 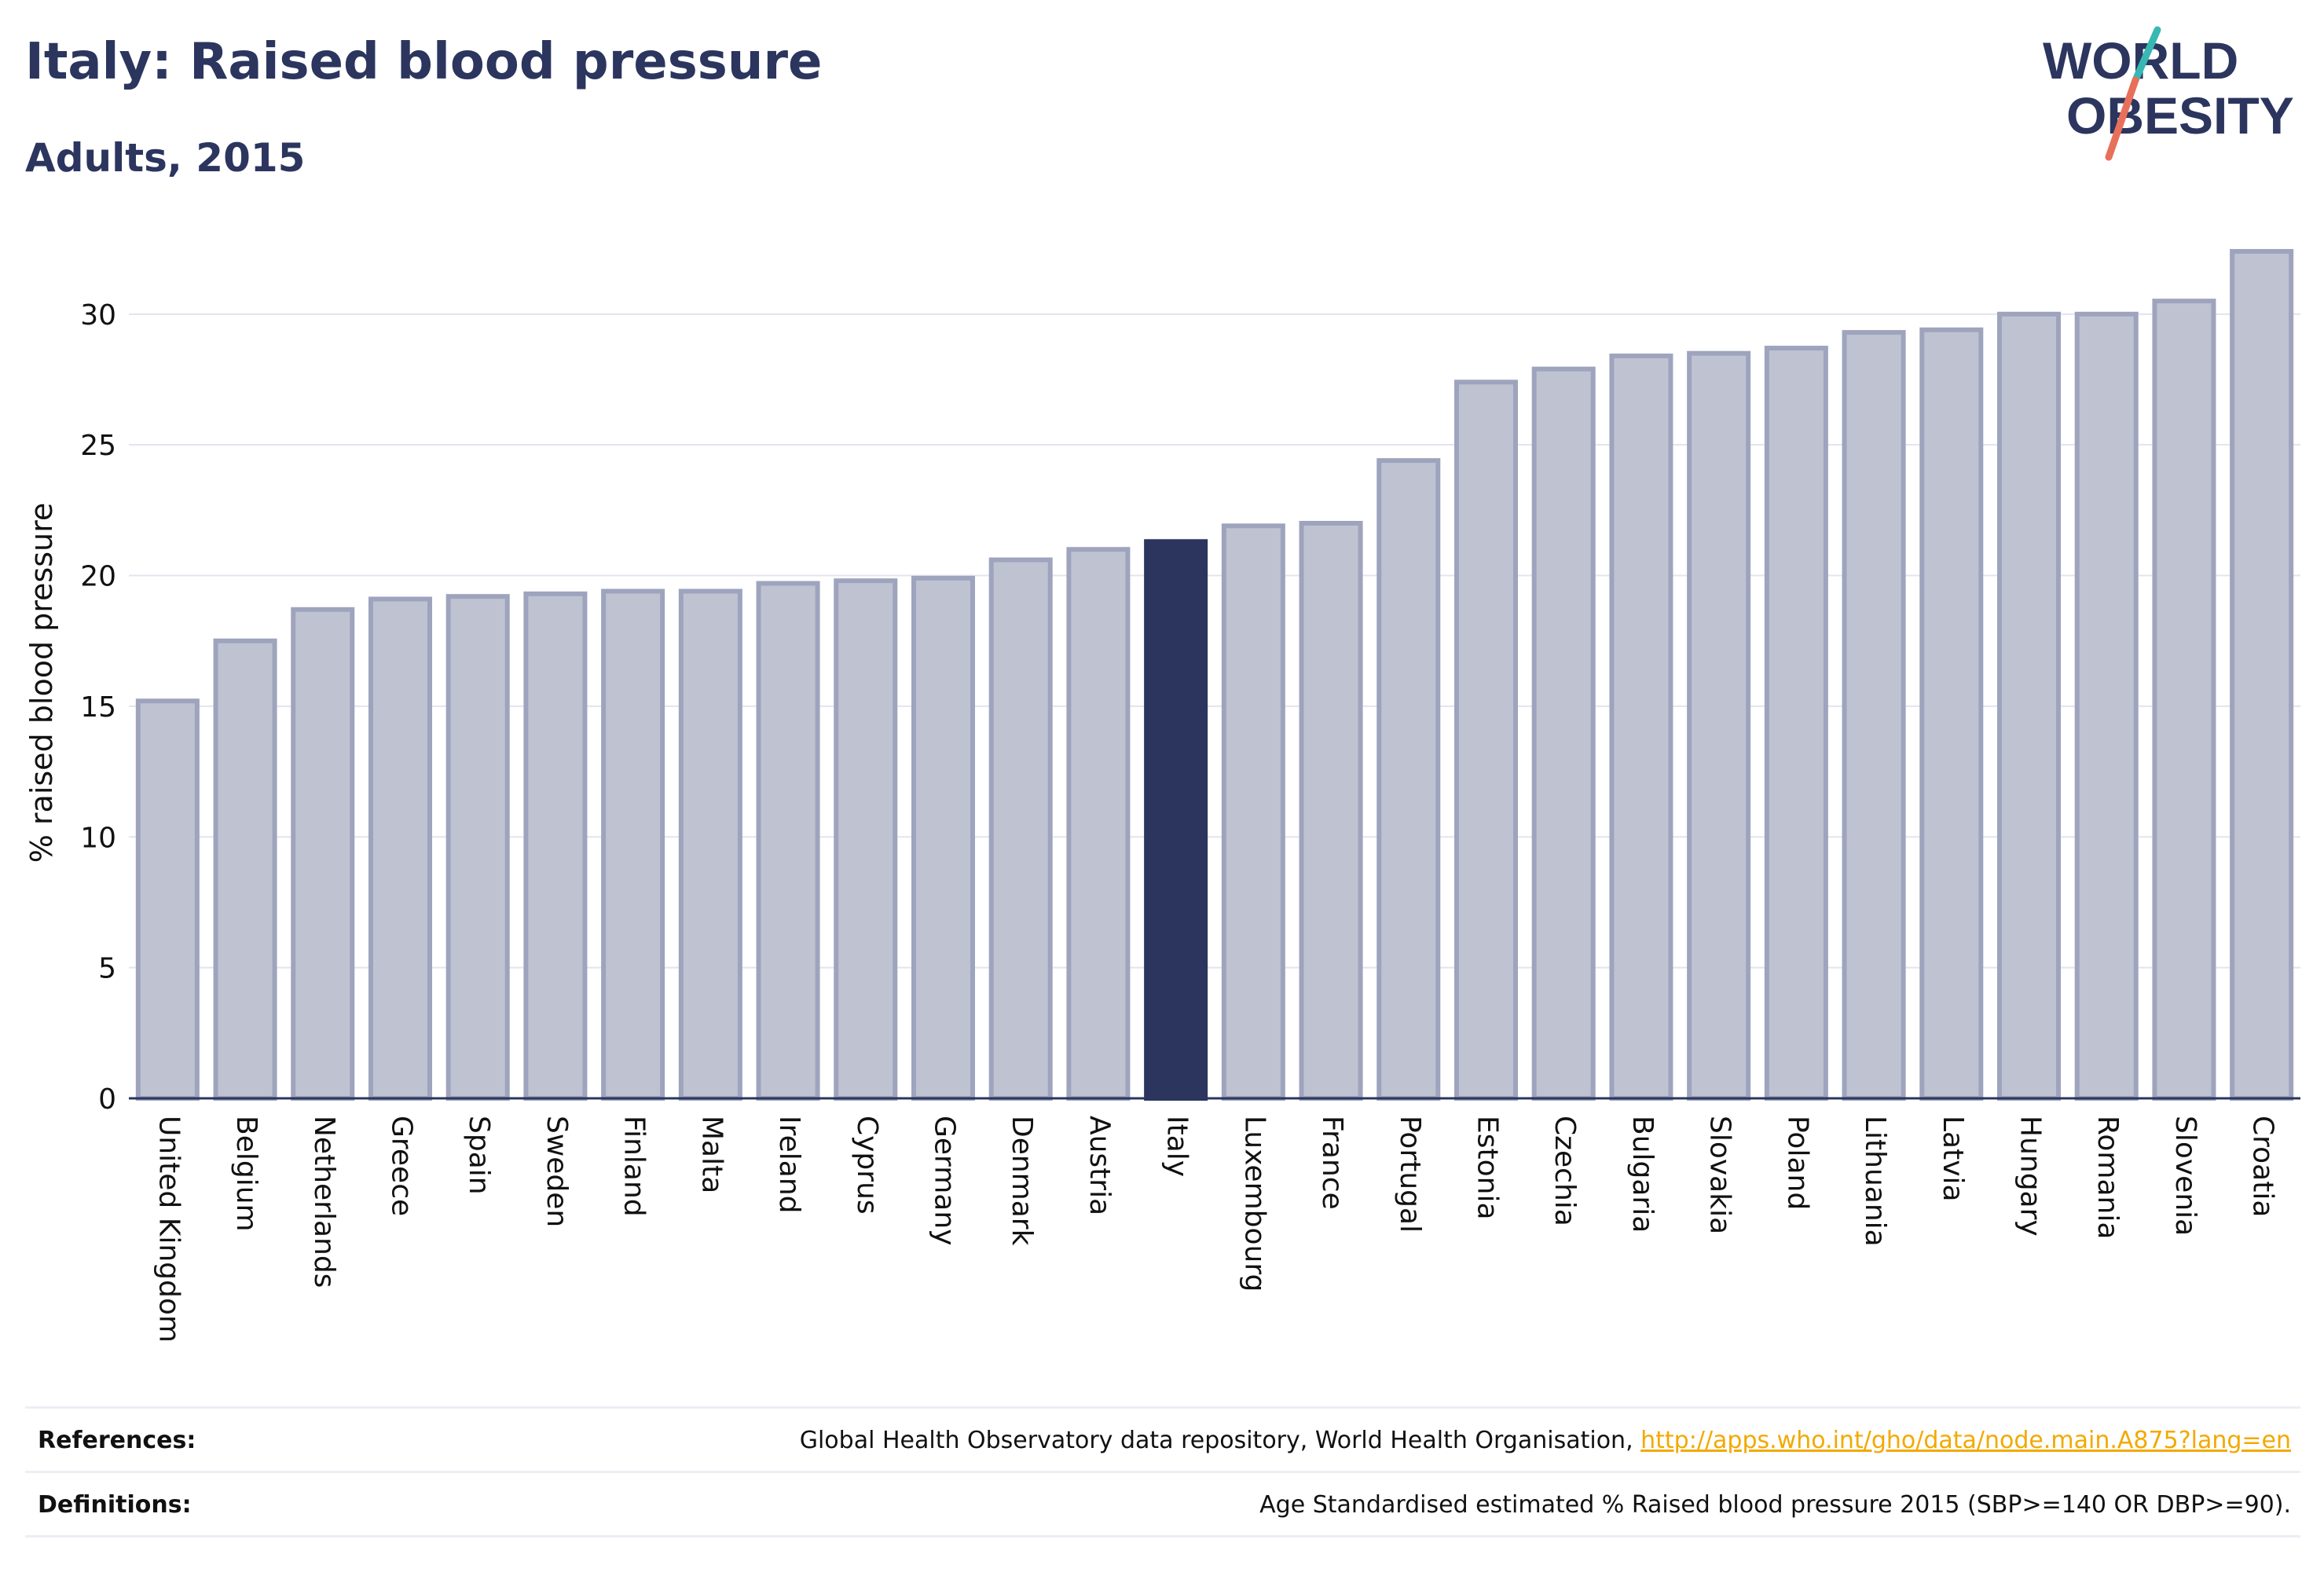 What do you see at coordinates (107, 1099) in the screenshot?
I see `y-tick-label: 0` at bounding box center [107, 1099].